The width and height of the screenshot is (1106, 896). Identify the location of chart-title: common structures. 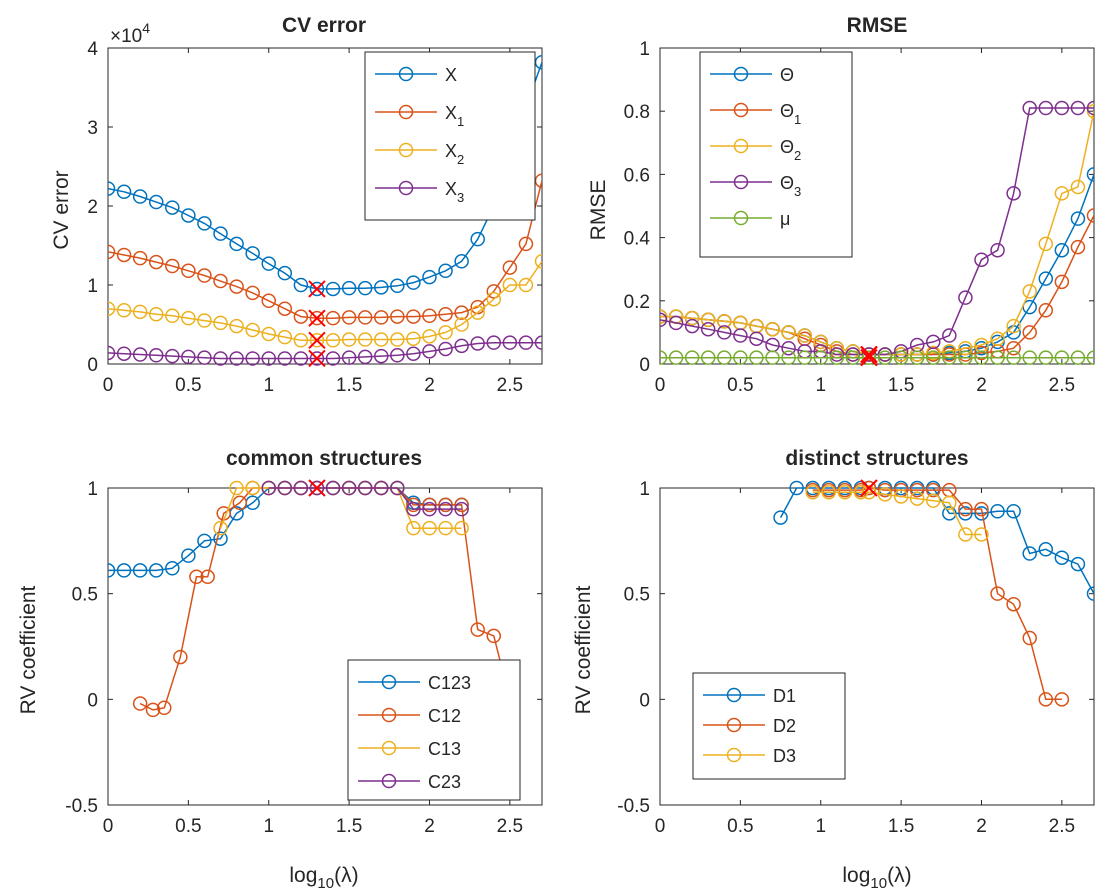
(324, 458).